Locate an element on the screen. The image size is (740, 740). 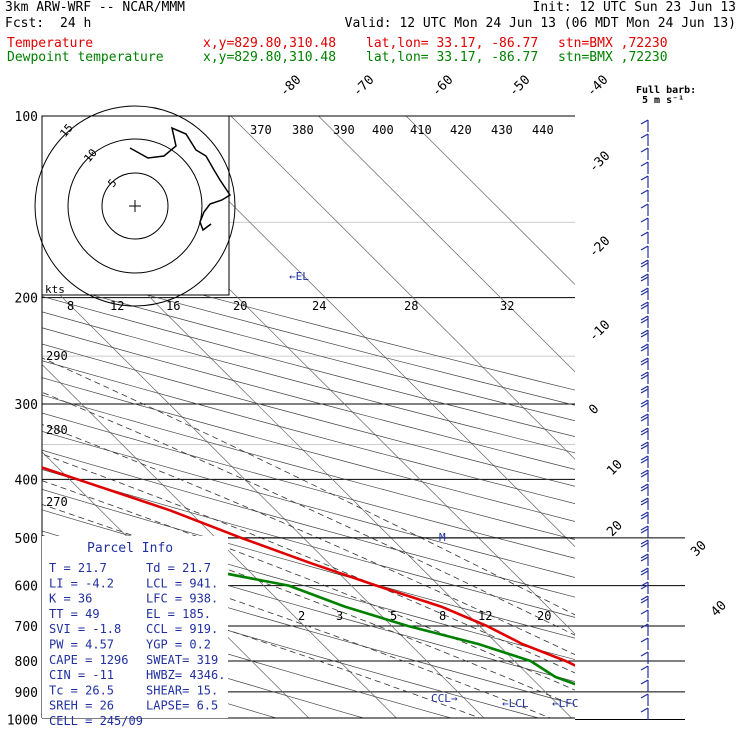
isotherm-label: 30 is located at coordinates (699, 549).